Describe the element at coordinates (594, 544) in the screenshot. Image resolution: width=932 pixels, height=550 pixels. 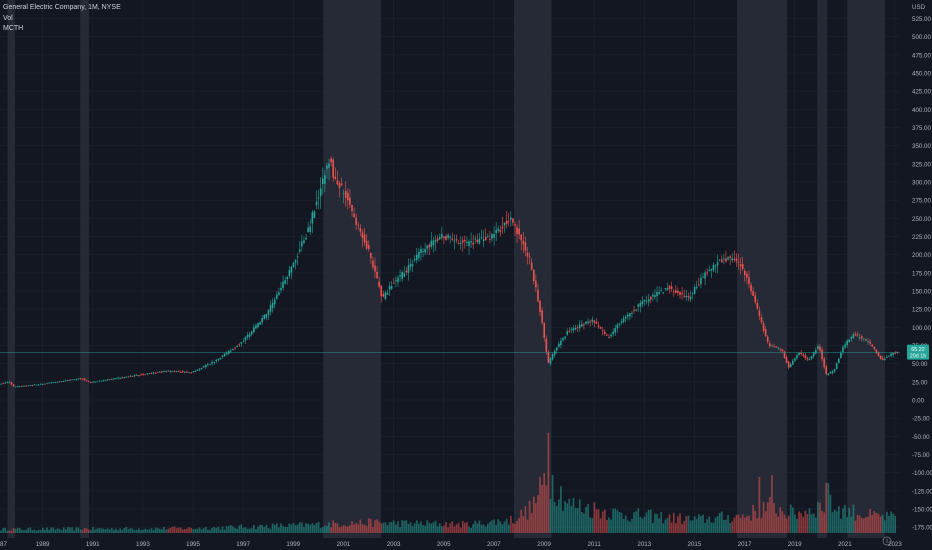
I see `x-tick-label: 2011` at that location.